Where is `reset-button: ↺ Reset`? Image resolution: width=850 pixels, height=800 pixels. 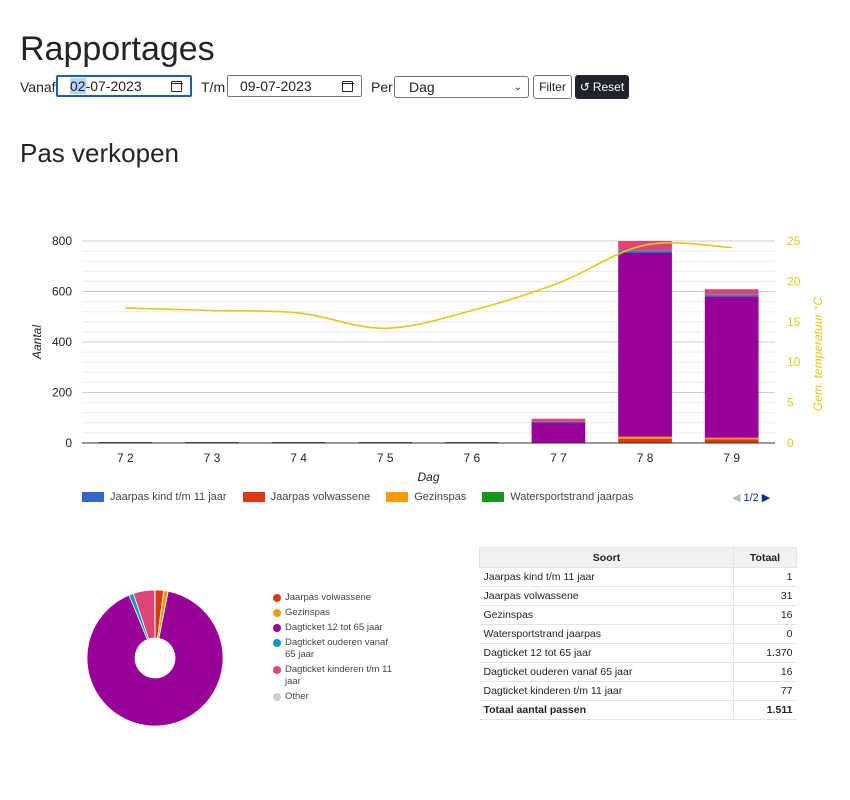
reset-button: ↺ Reset is located at coordinates (602, 87).